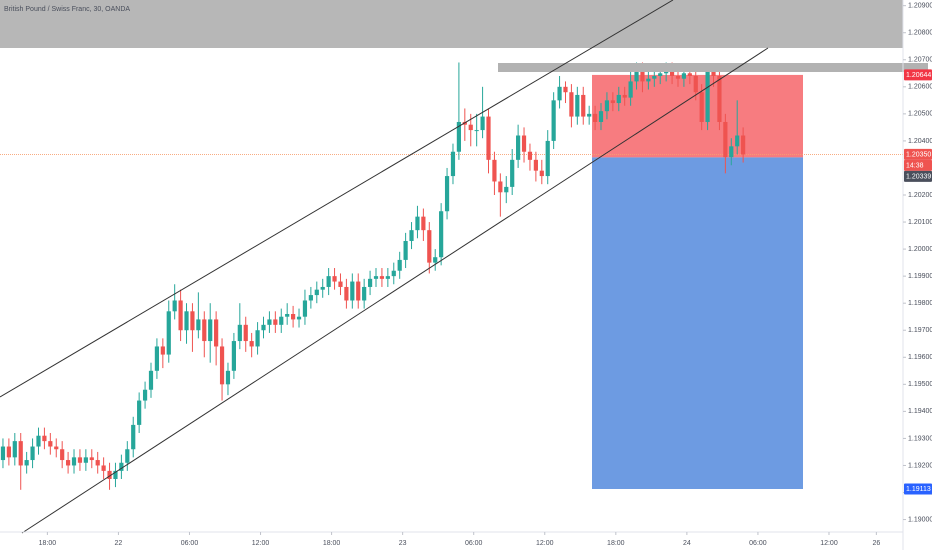  Describe the element at coordinates (451, 24) in the screenshot. I see `resistance-zone` at that location.